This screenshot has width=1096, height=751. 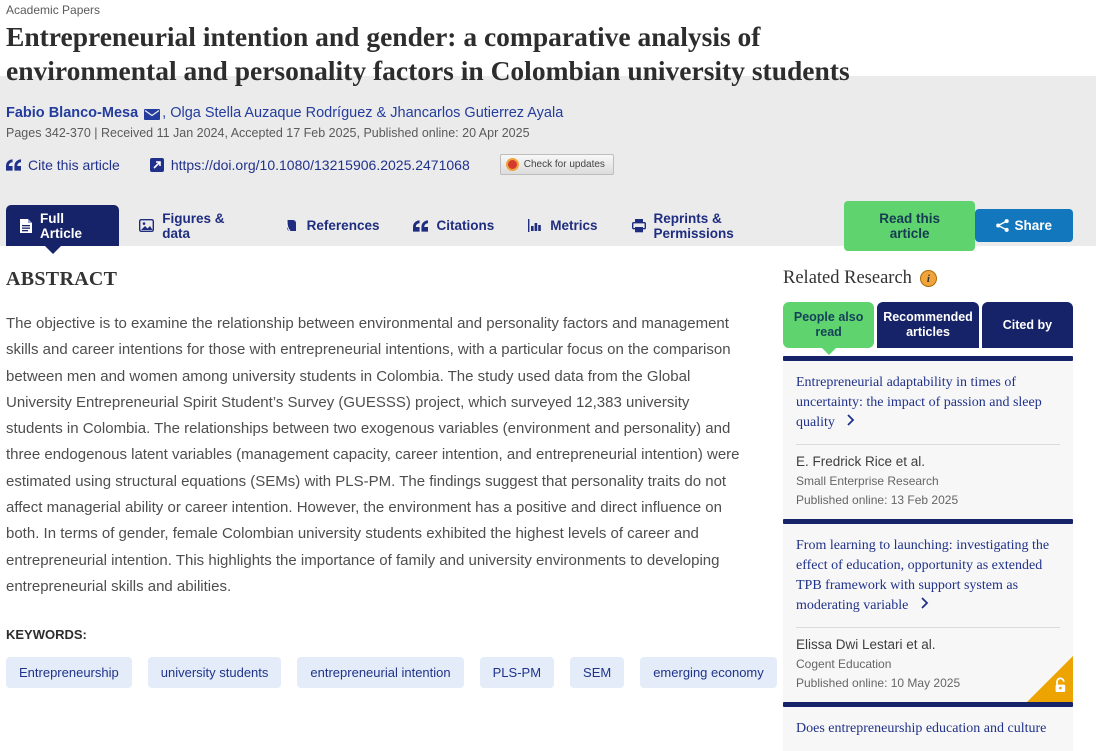 I want to click on related-article-journal: Small Enterprise Research, so click(x=867, y=481).